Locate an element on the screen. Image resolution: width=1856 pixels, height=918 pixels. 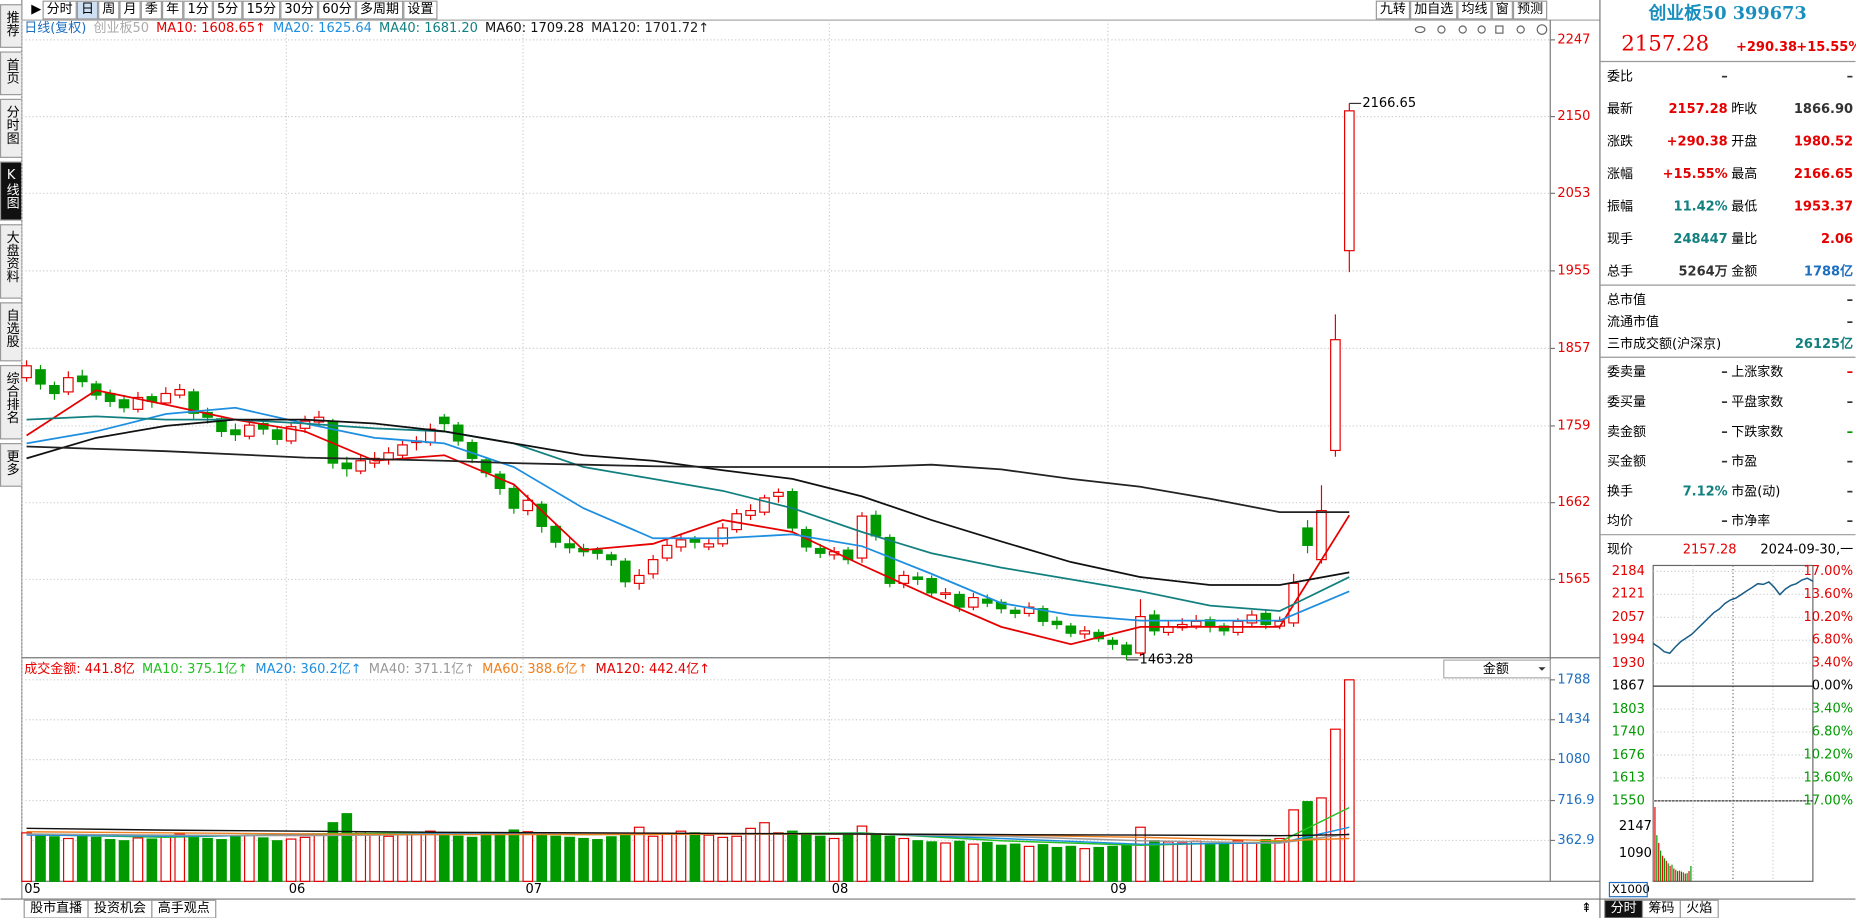
intraday-label: 现价 is located at coordinates (1620, 550).